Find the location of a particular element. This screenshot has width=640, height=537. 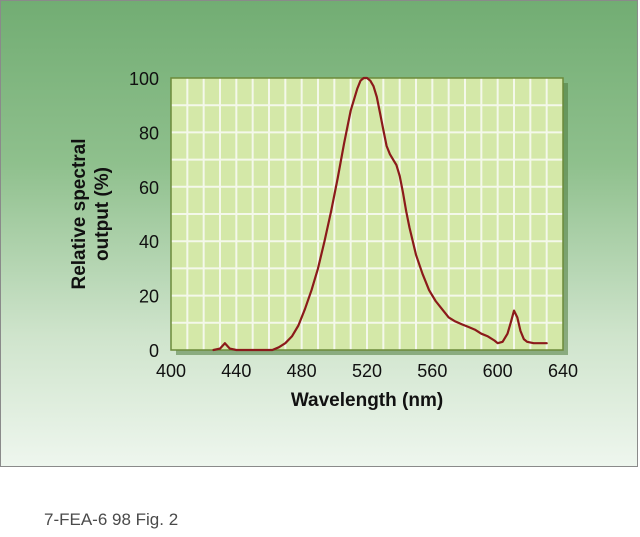

x-tick-label: 400 is located at coordinates (171, 371).